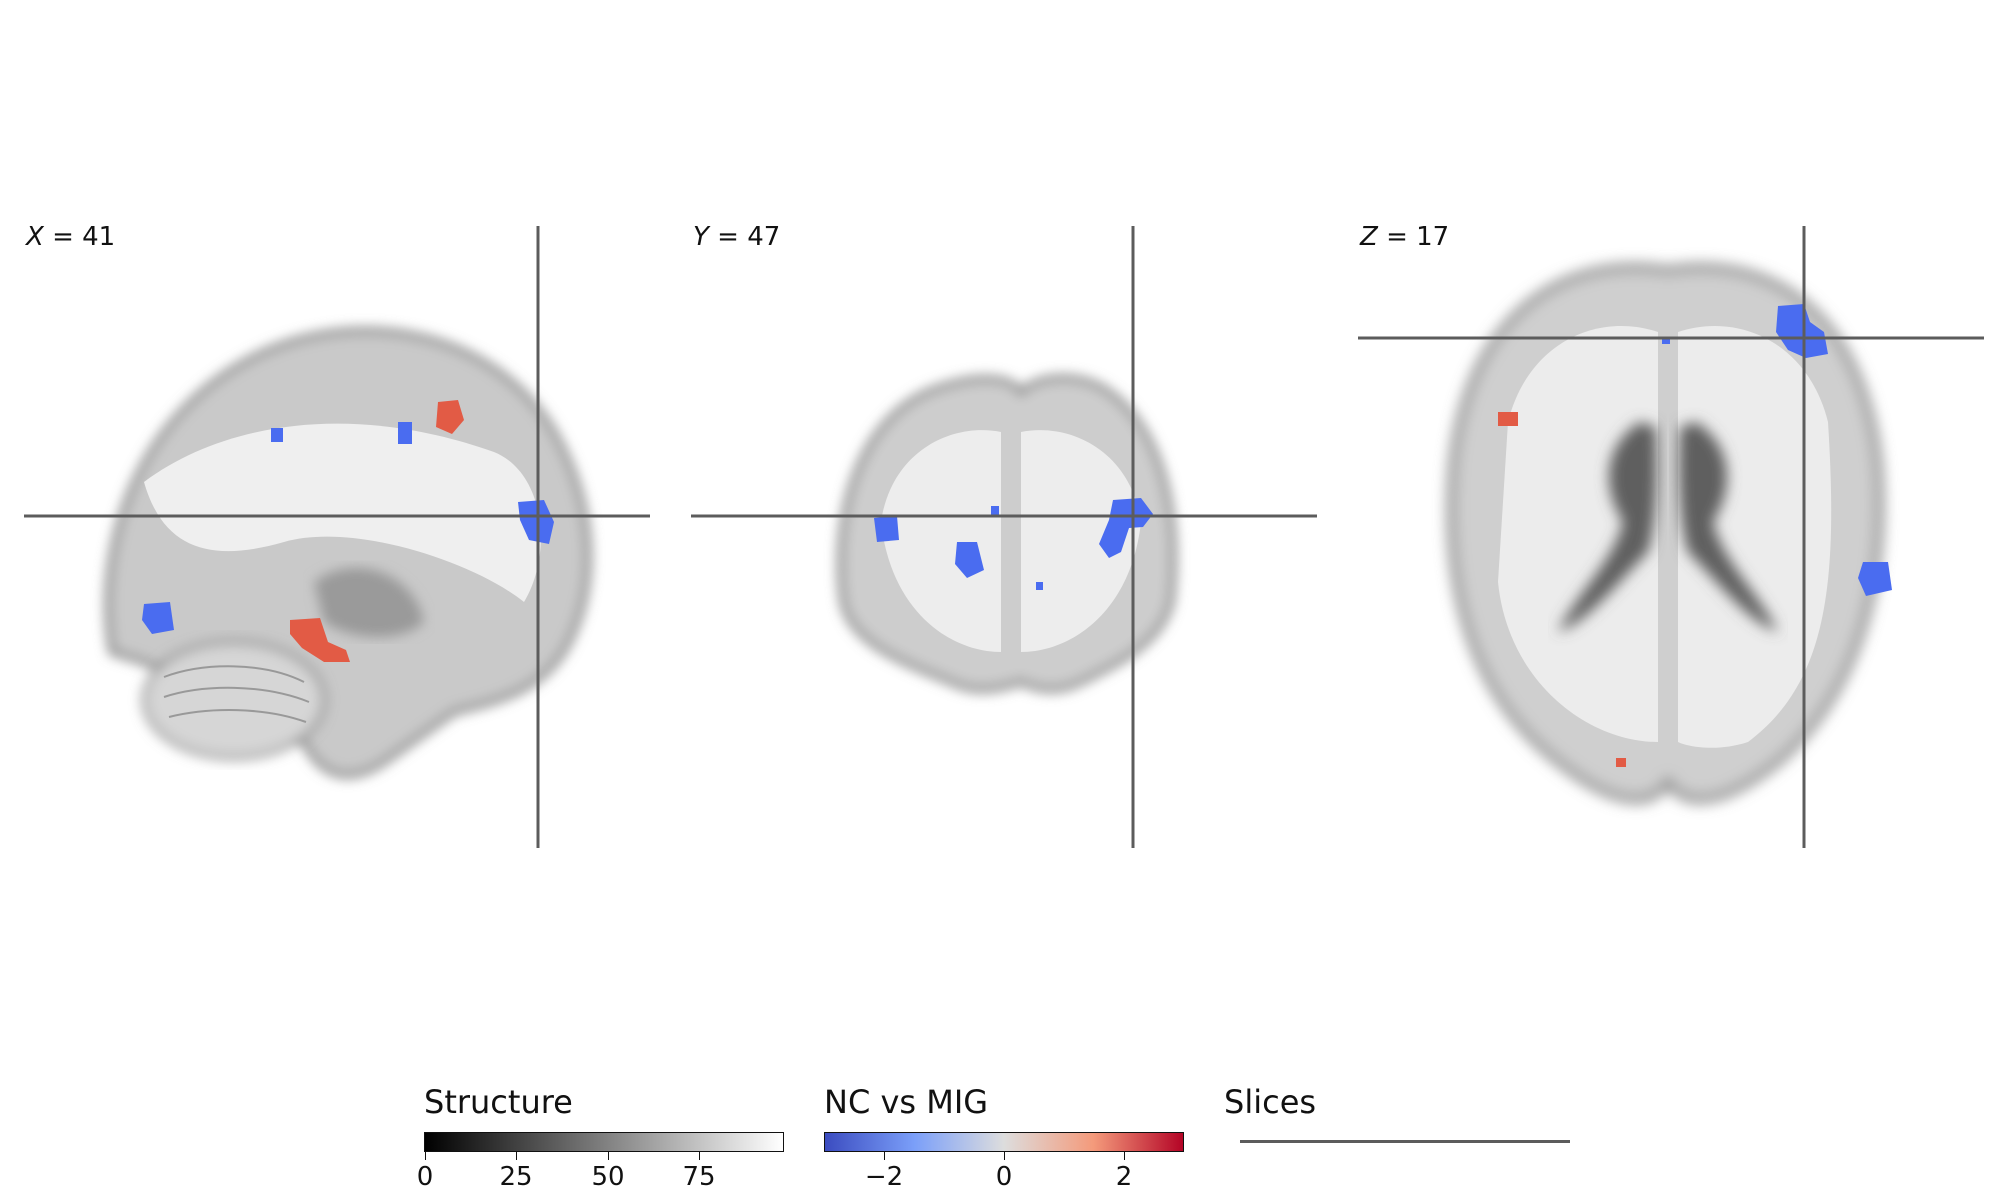 The image size is (2000, 1200). Describe the element at coordinates (84, 237) in the screenshot. I see `slice-value-x: = 41` at that location.